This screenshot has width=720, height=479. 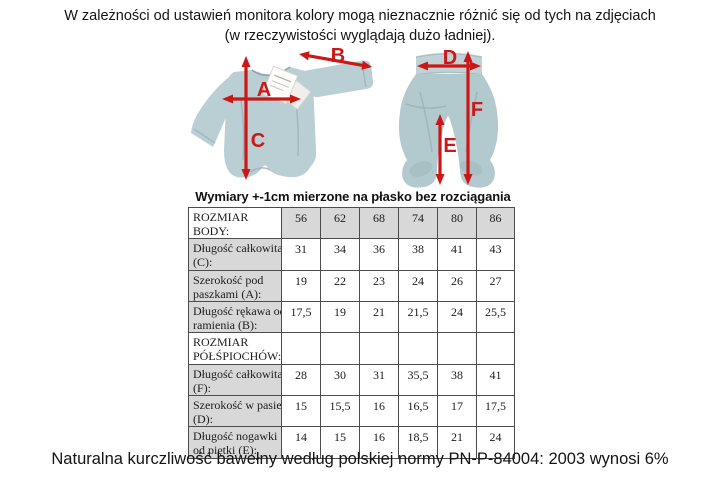 I want to click on row-label: Długość całkowita (F):, so click(x=235, y=379).